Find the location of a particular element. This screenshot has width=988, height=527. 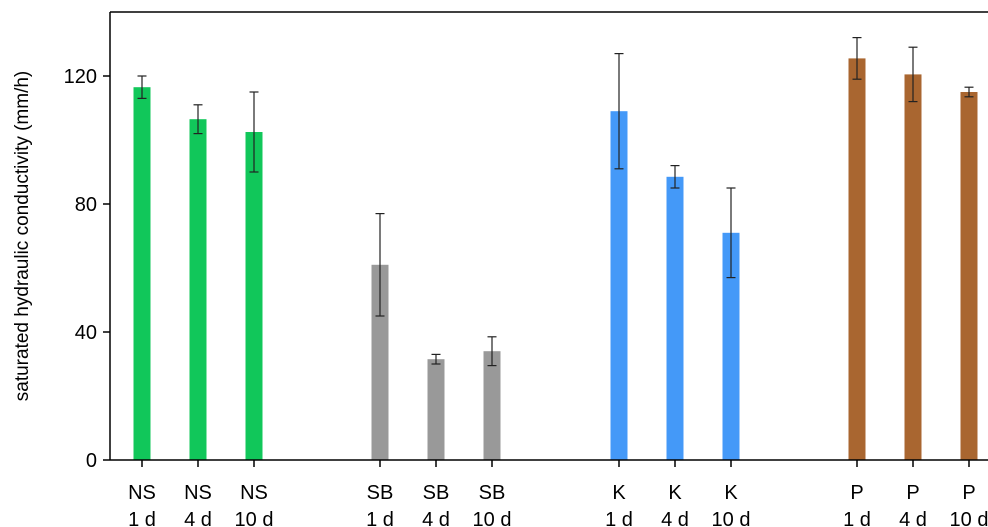

bar-p-10d is located at coordinates (969, 276).